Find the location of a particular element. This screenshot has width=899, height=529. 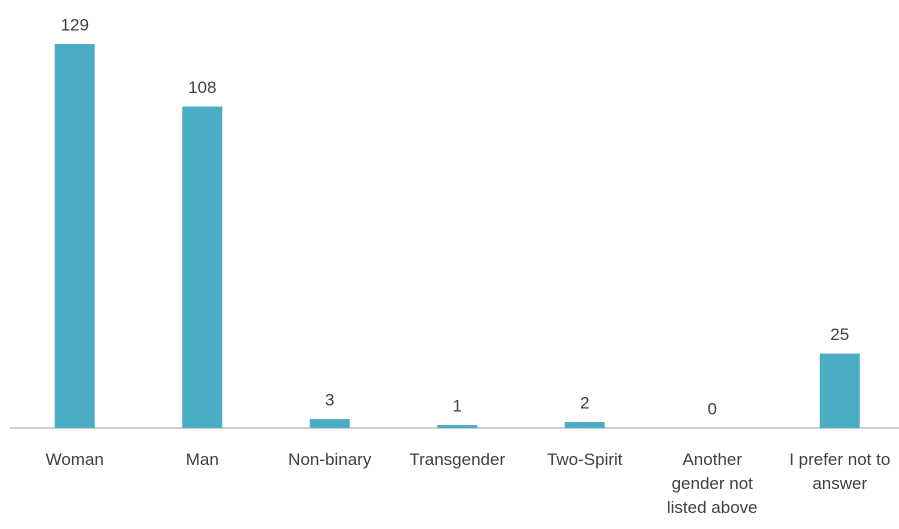

data-label: 2 is located at coordinates (584, 403).